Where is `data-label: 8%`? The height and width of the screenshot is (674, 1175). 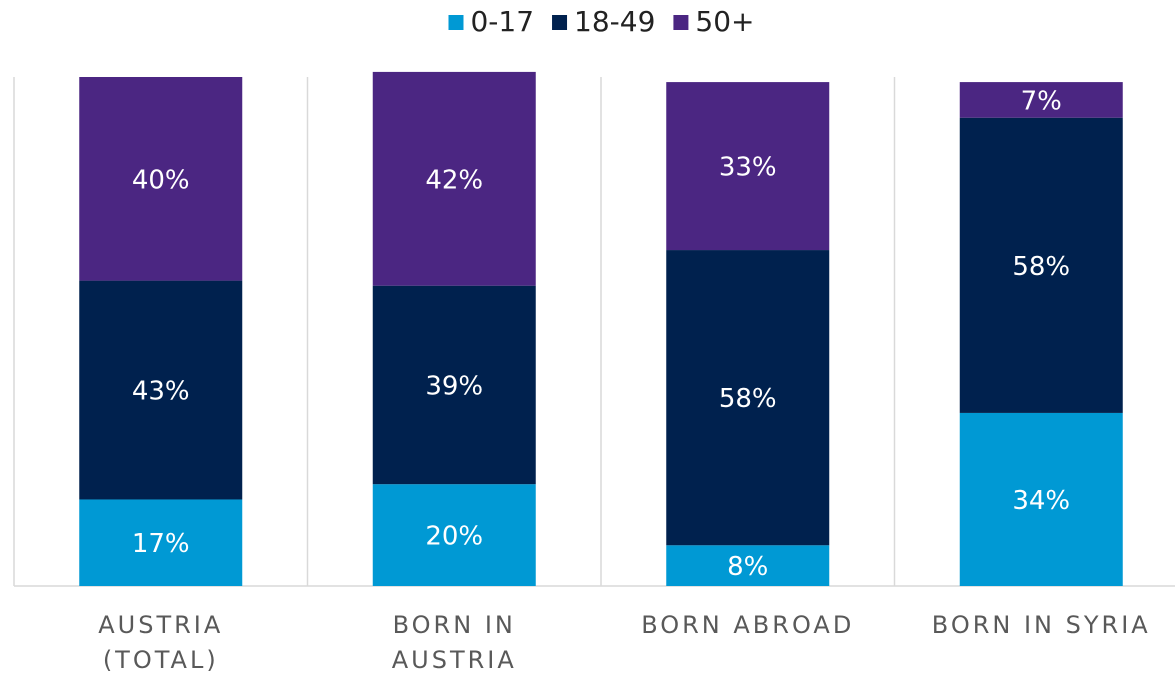
data-label: 8% is located at coordinates (747, 567).